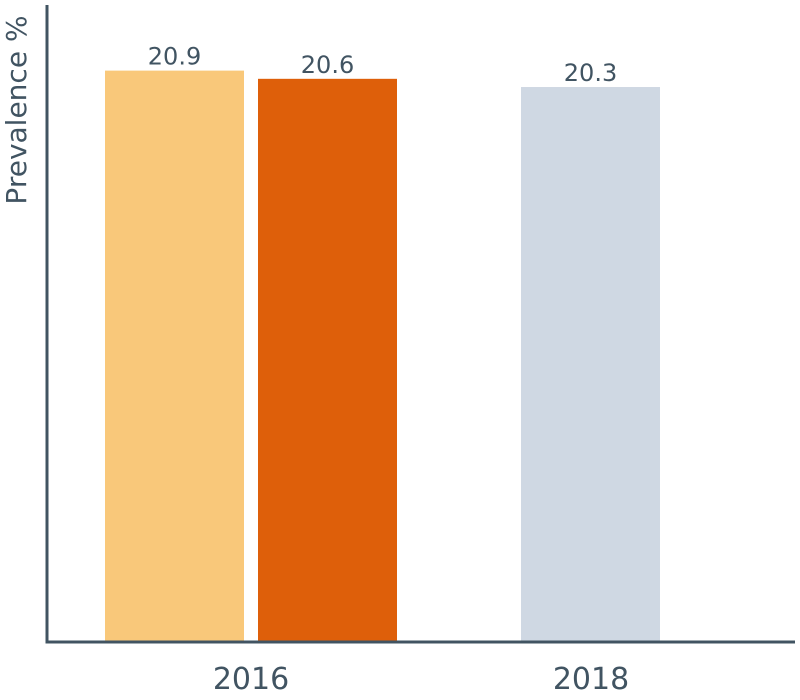 This screenshot has width=800, height=700. What do you see at coordinates (591, 679) in the screenshot?
I see `x-tick-label-2018: 2018` at bounding box center [591, 679].